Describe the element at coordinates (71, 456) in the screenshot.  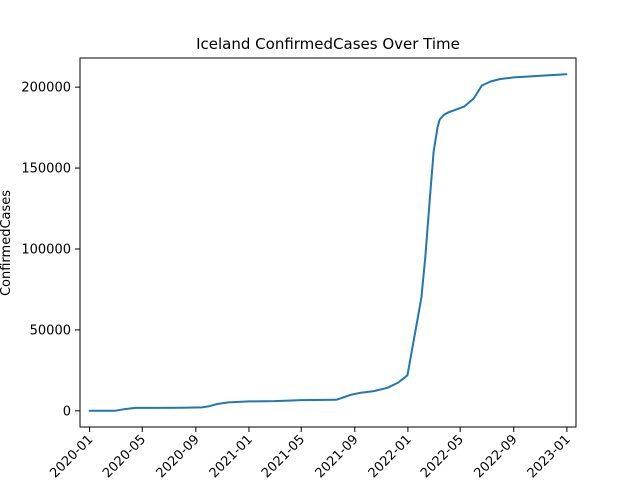
I see `x-tick-label: 2020-01` at that location.